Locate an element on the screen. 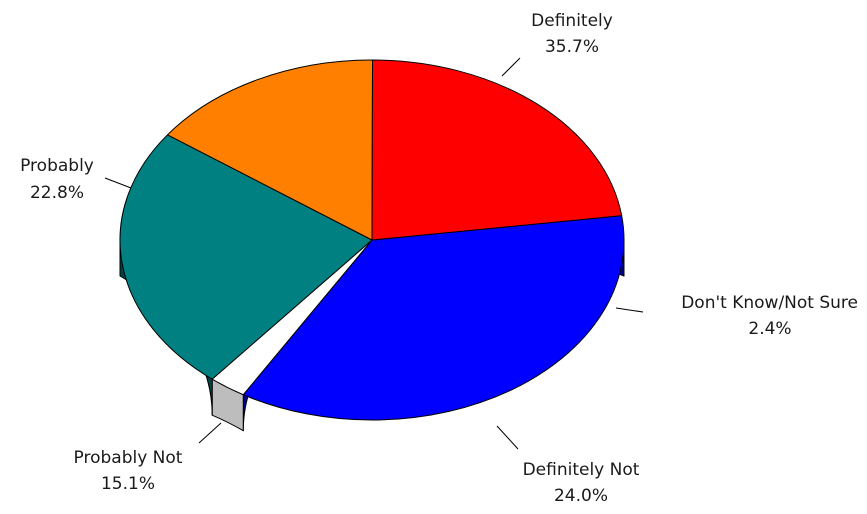 The image size is (867, 514). slice-label-definitely-not: Definitely Not is located at coordinates (581, 470).